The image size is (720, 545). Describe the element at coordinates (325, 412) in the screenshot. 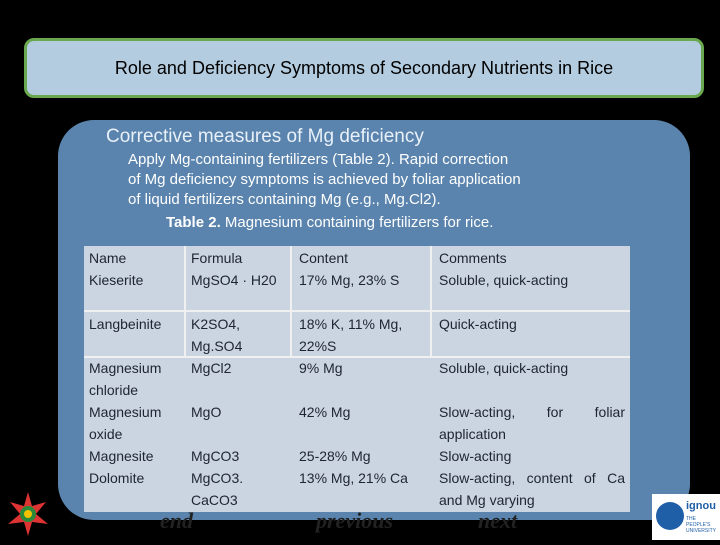

I see `cell-content: 42% Mg` at that location.